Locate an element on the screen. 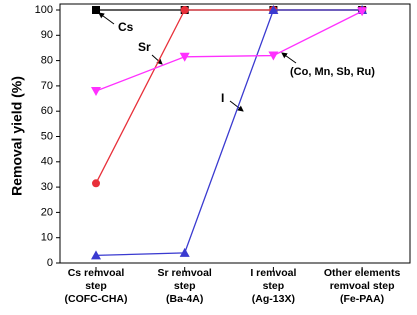  y-tick-label: 10 is located at coordinates (47, 238).